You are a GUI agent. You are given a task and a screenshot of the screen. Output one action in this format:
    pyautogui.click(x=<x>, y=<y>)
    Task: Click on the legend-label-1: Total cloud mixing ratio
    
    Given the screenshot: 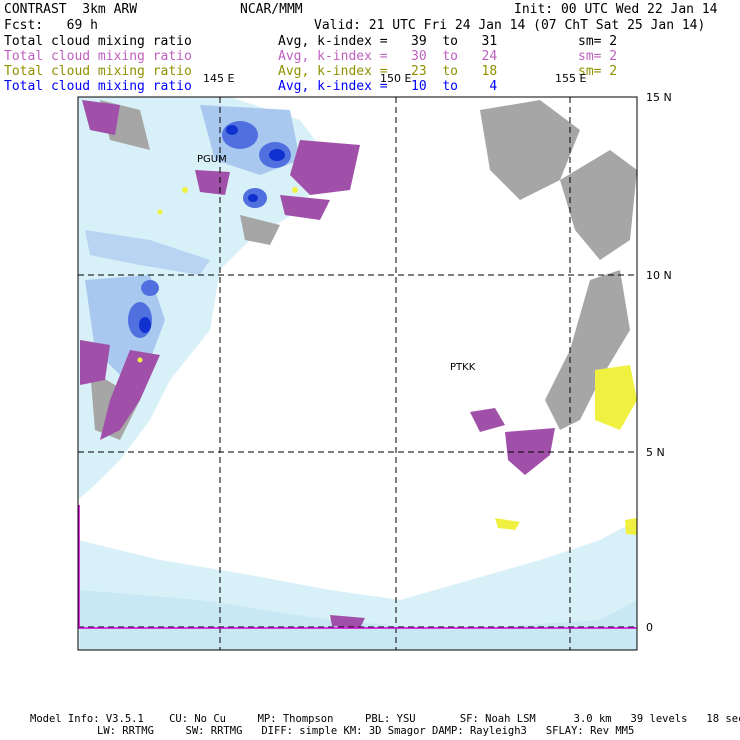 What is the action you would take?
    pyautogui.click(x=98, y=41)
    